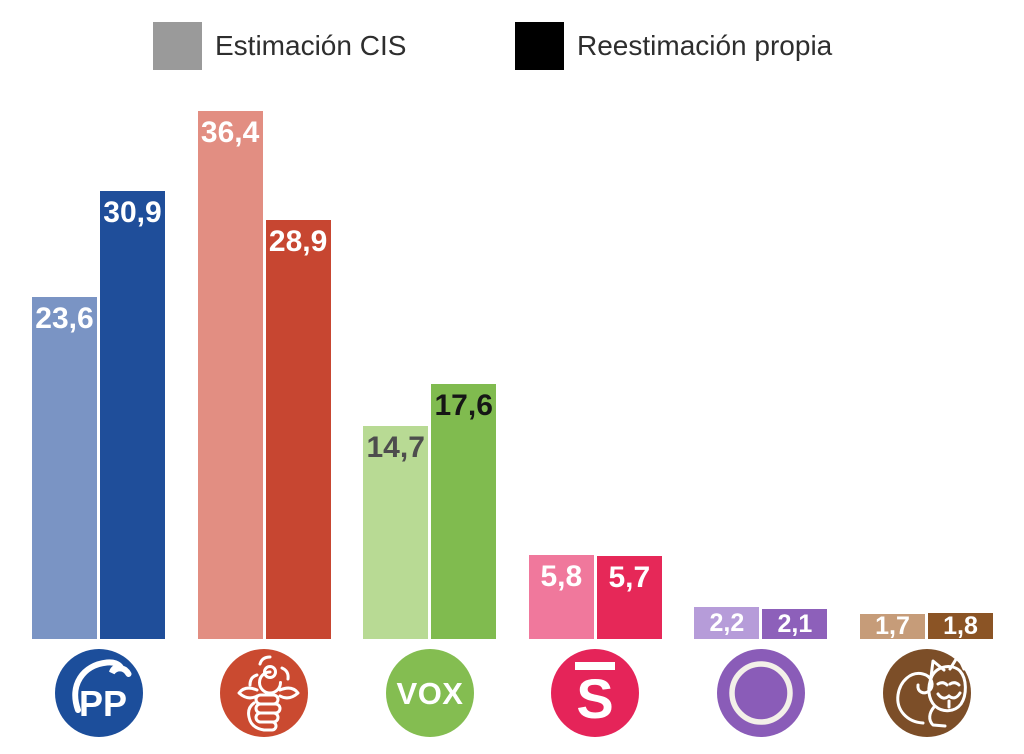 The width and height of the screenshot is (1024, 754). What do you see at coordinates (595, 666) in the screenshot?
I see `sumar-macron-bar` at bounding box center [595, 666].